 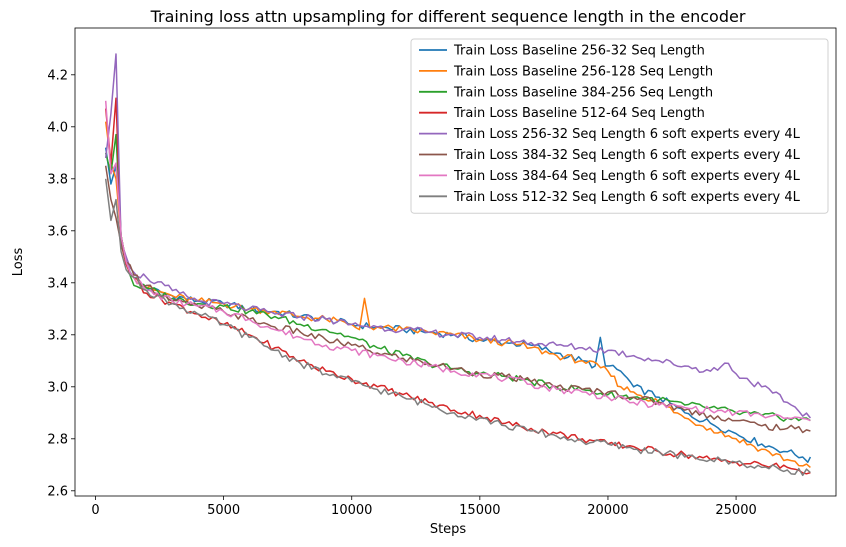 What do you see at coordinates (57, 335) in the screenshot?
I see `y-tick-label: 3.2` at bounding box center [57, 335].